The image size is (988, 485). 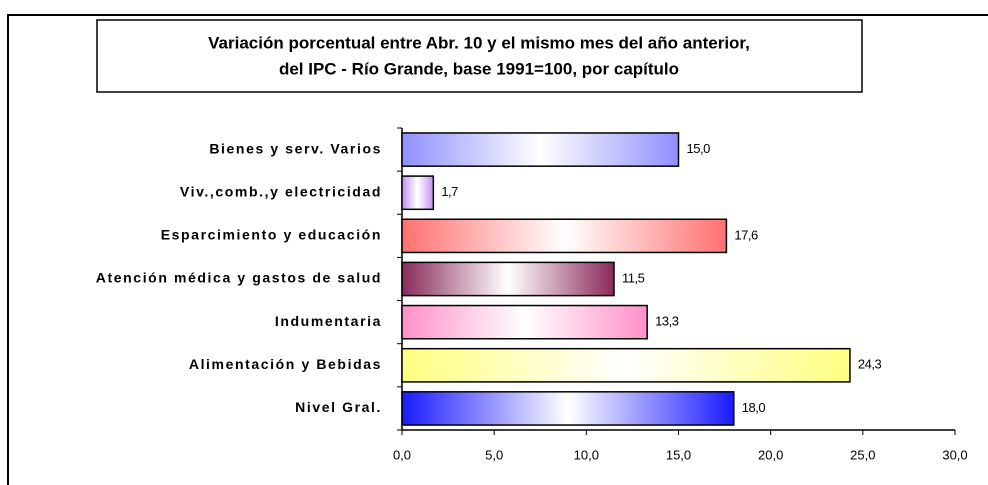 I want to click on data-label: 11,5, so click(x=633, y=277).